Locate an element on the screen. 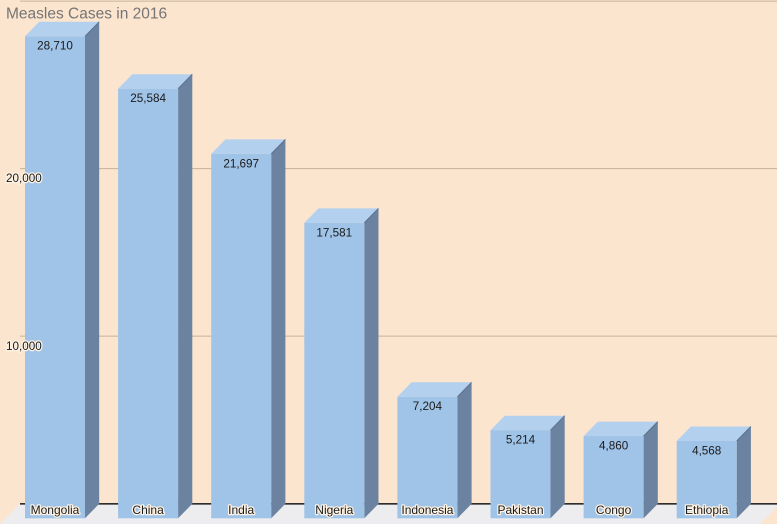 This screenshot has height=524, width=777. svg-text: 25,584 is located at coordinates (148, 98).